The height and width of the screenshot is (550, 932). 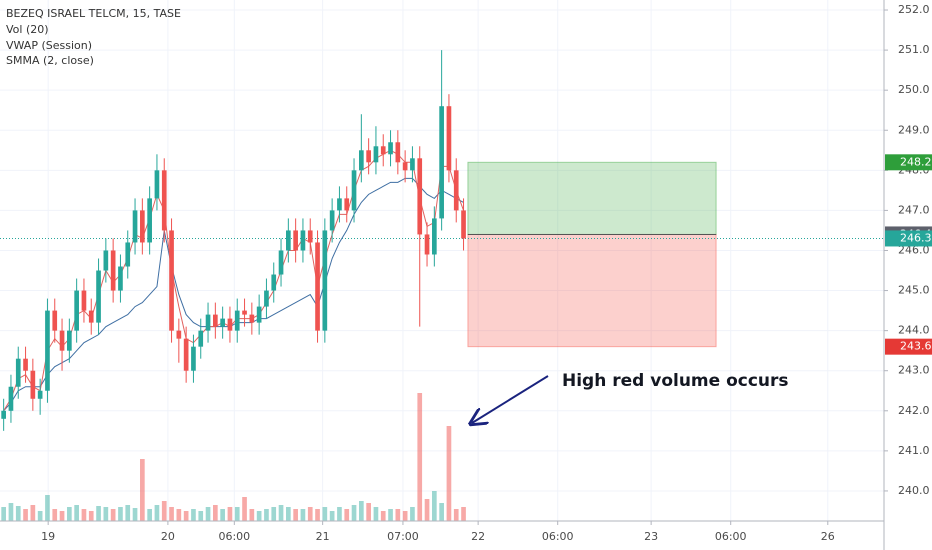 I want to click on x-tick-label: 23, so click(x=651, y=536).